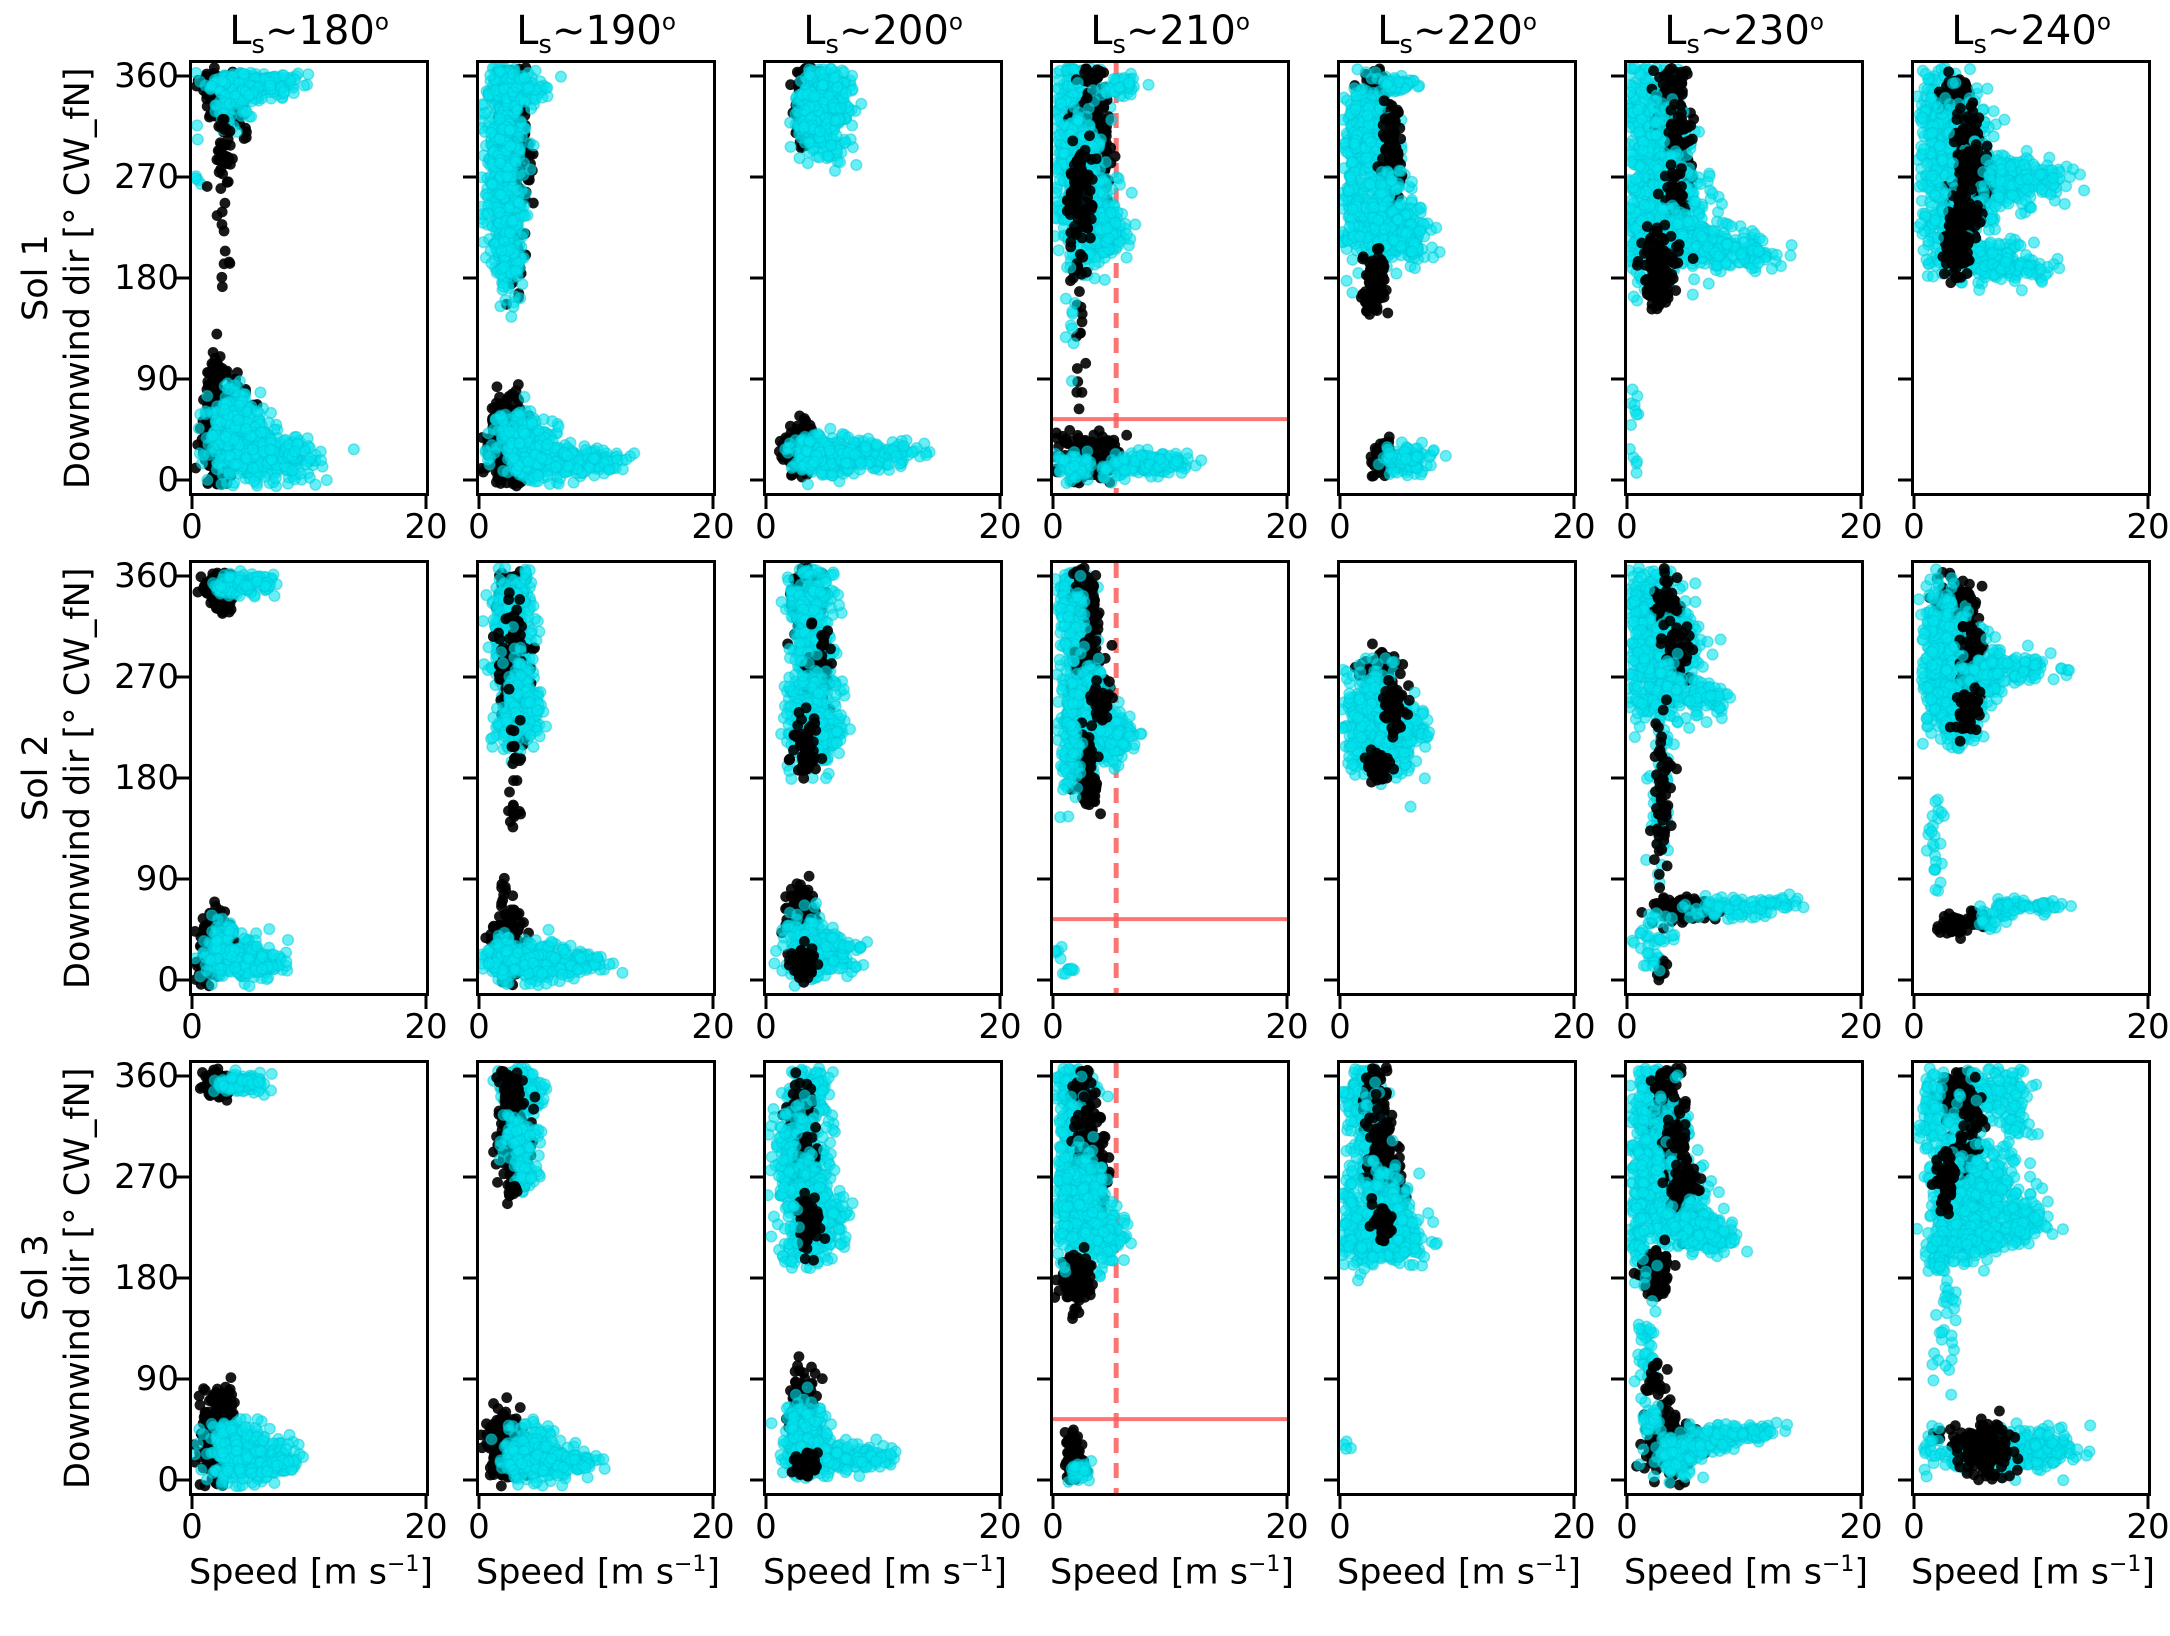 The width and height of the screenshot is (2170, 1636). Describe the element at coordinates (36, 1278) in the screenshot. I see `row-label: Sol 3` at that location.